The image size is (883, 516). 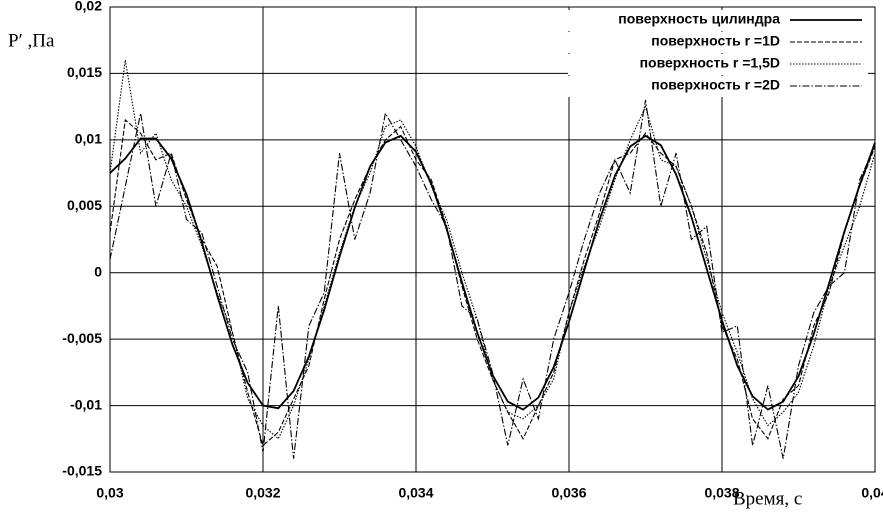 What do you see at coordinates (767, 498) in the screenshot?
I see `x-axis-label: Время, с` at bounding box center [767, 498].